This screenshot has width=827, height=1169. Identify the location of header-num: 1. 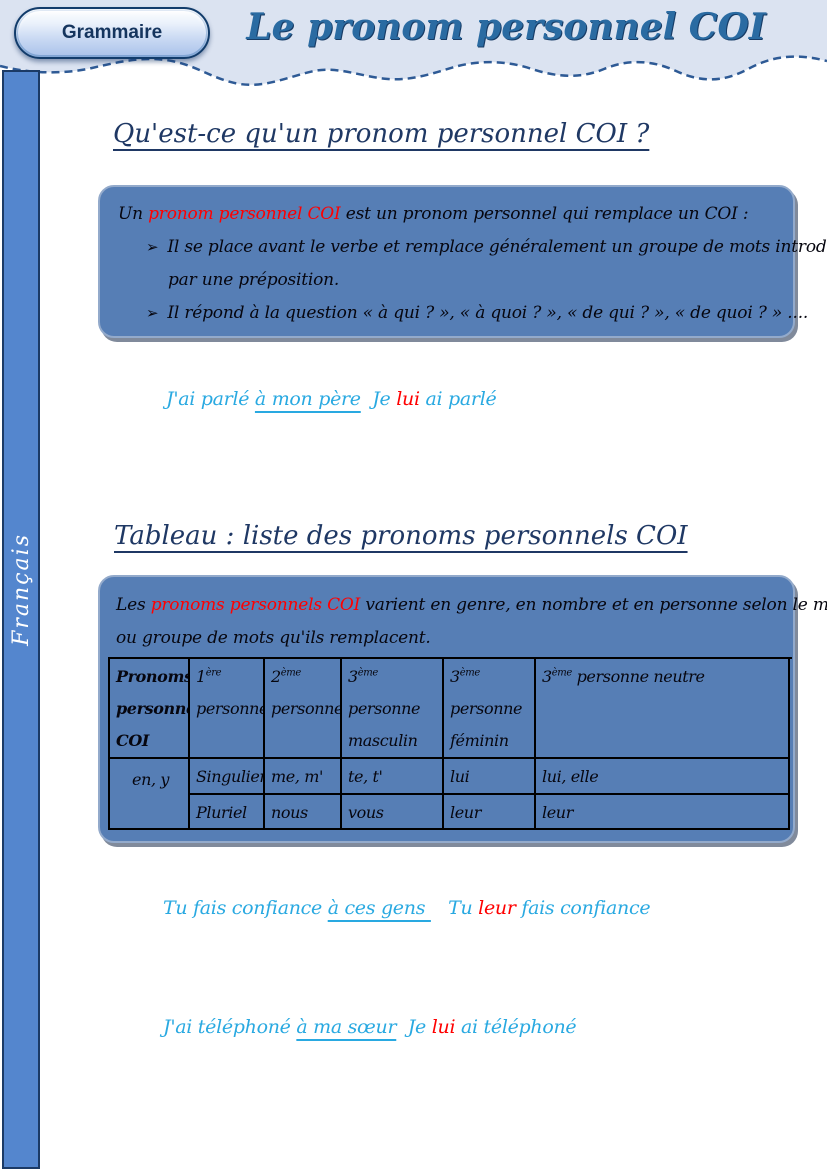
(201, 676).